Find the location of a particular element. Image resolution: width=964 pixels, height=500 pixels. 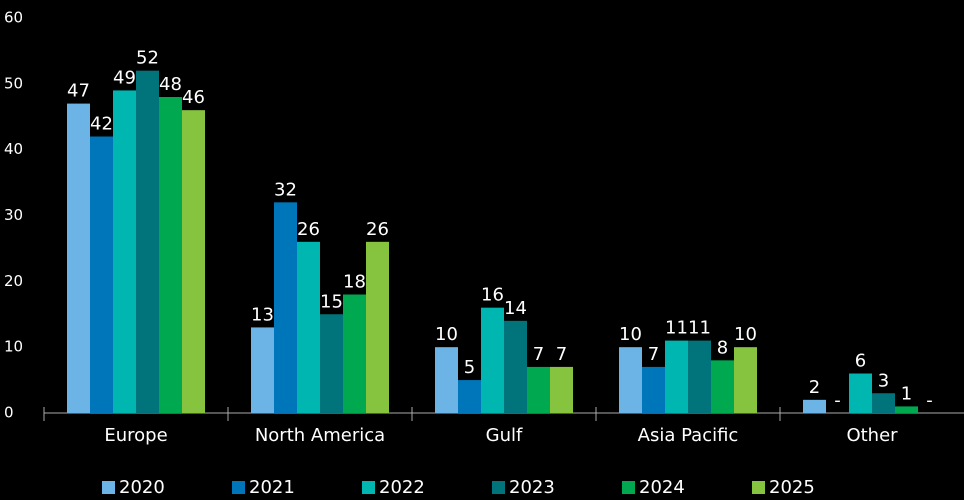

value-label: 52 is located at coordinates (147, 58).